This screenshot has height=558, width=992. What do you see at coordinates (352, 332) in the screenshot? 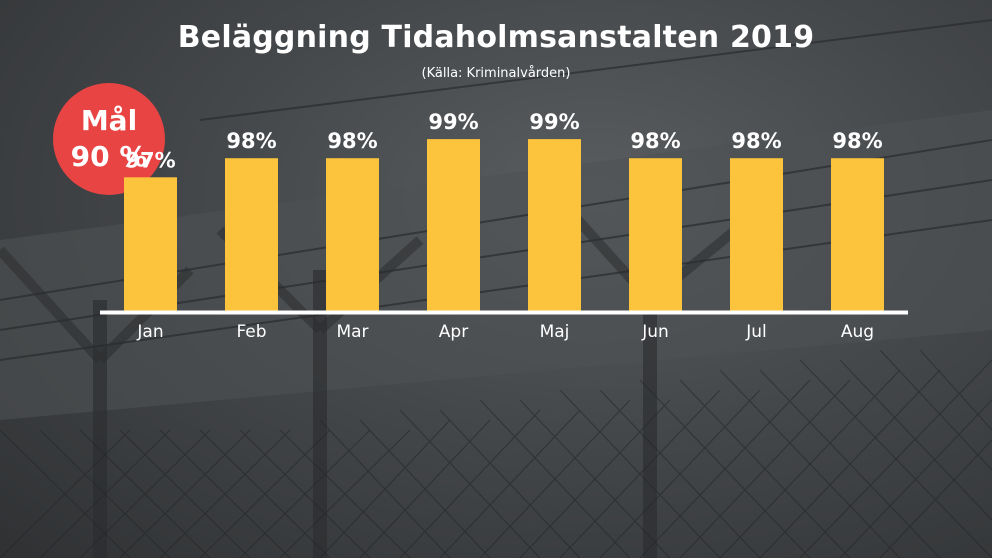
I see `x-tick-mar: Mar` at bounding box center [352, 332].